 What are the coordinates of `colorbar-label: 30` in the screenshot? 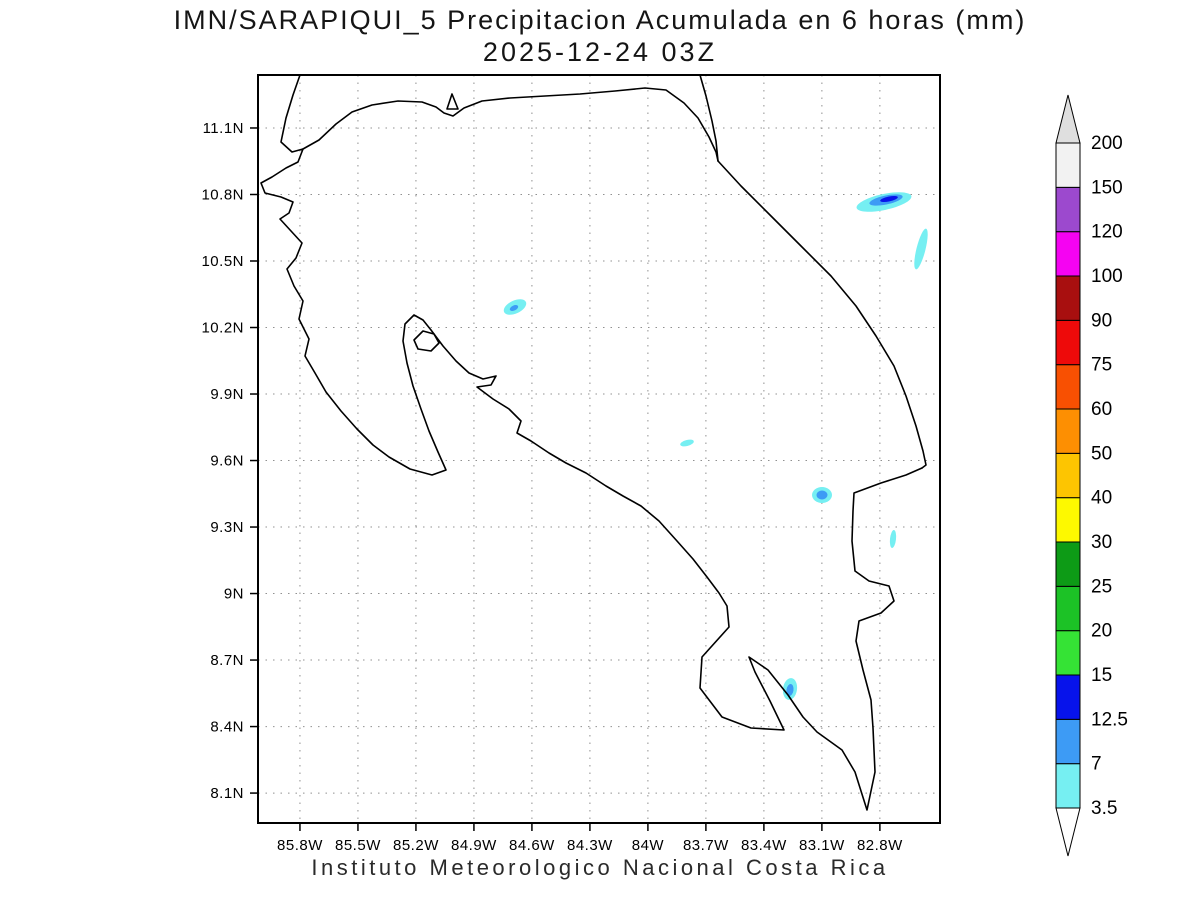 It's located at (1101, 542).